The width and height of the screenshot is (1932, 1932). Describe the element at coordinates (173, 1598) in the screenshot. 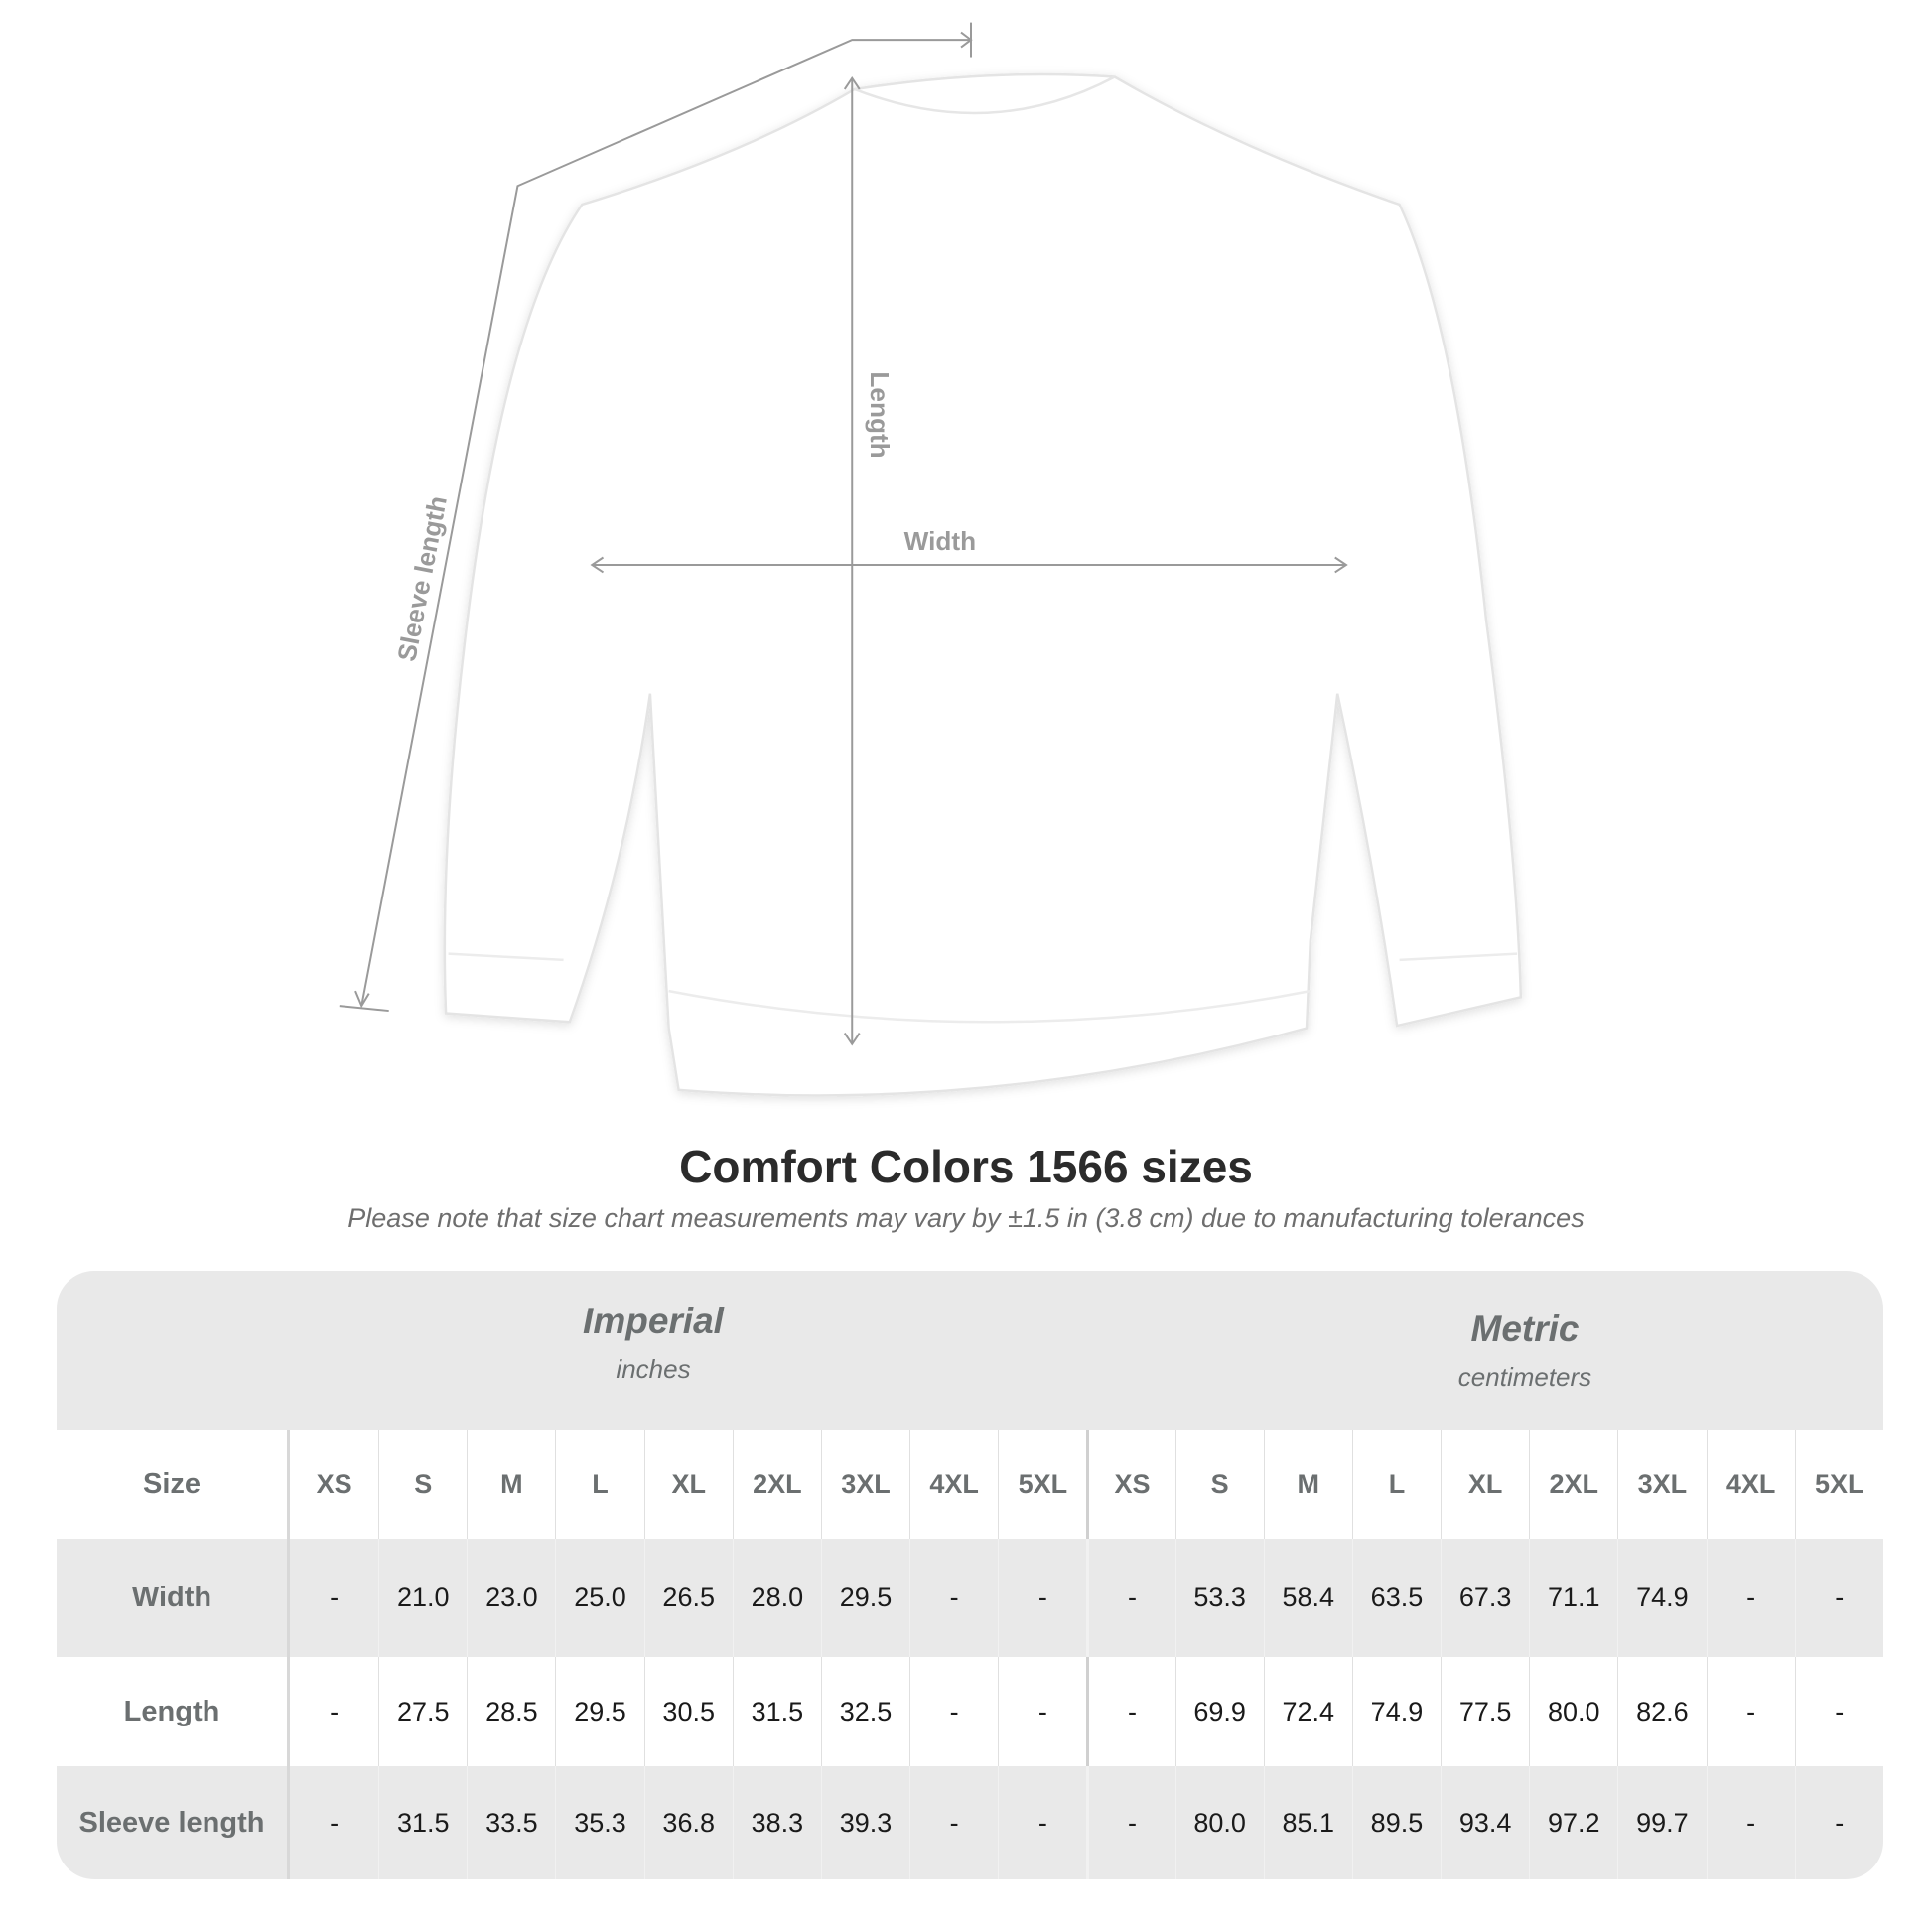

I see `row-label: Width` at that location.